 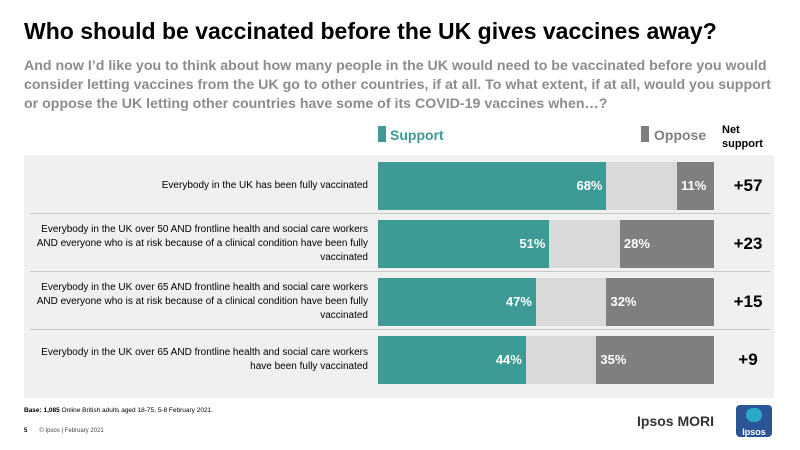 I want to click on footer: 5 © Ipsos | February 2021, so click(x=64, y=431).